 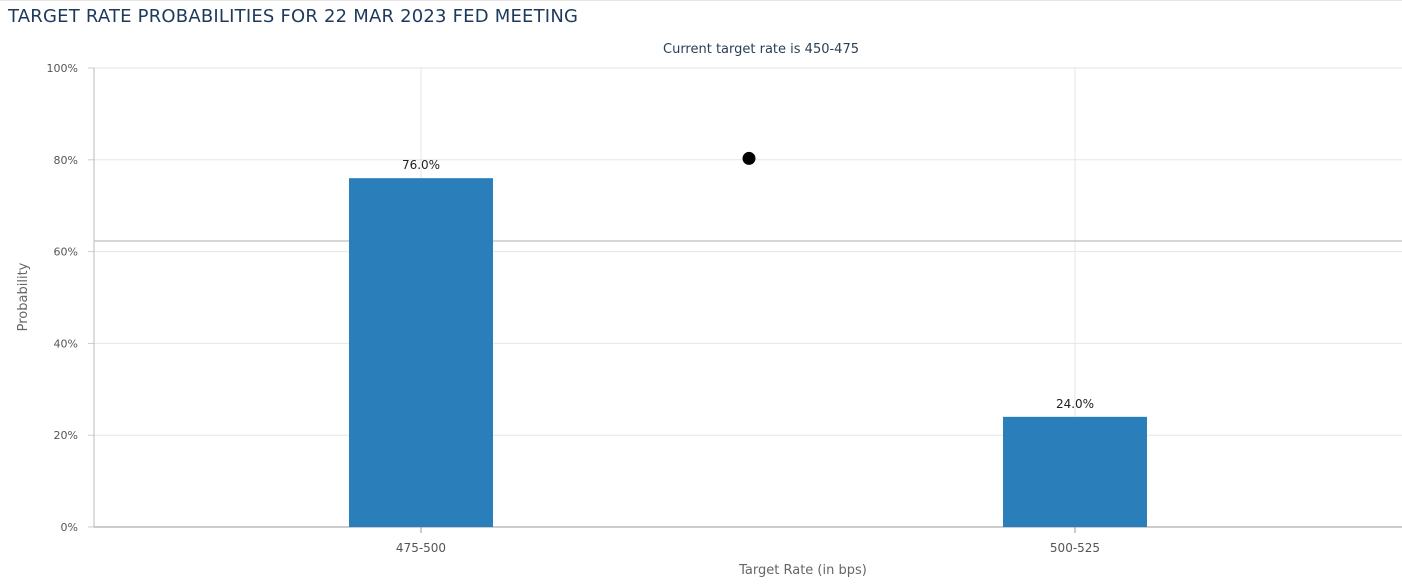 I want to click on chart-subtitle: Current target rate is 450-475, so click(x=761, y=49).